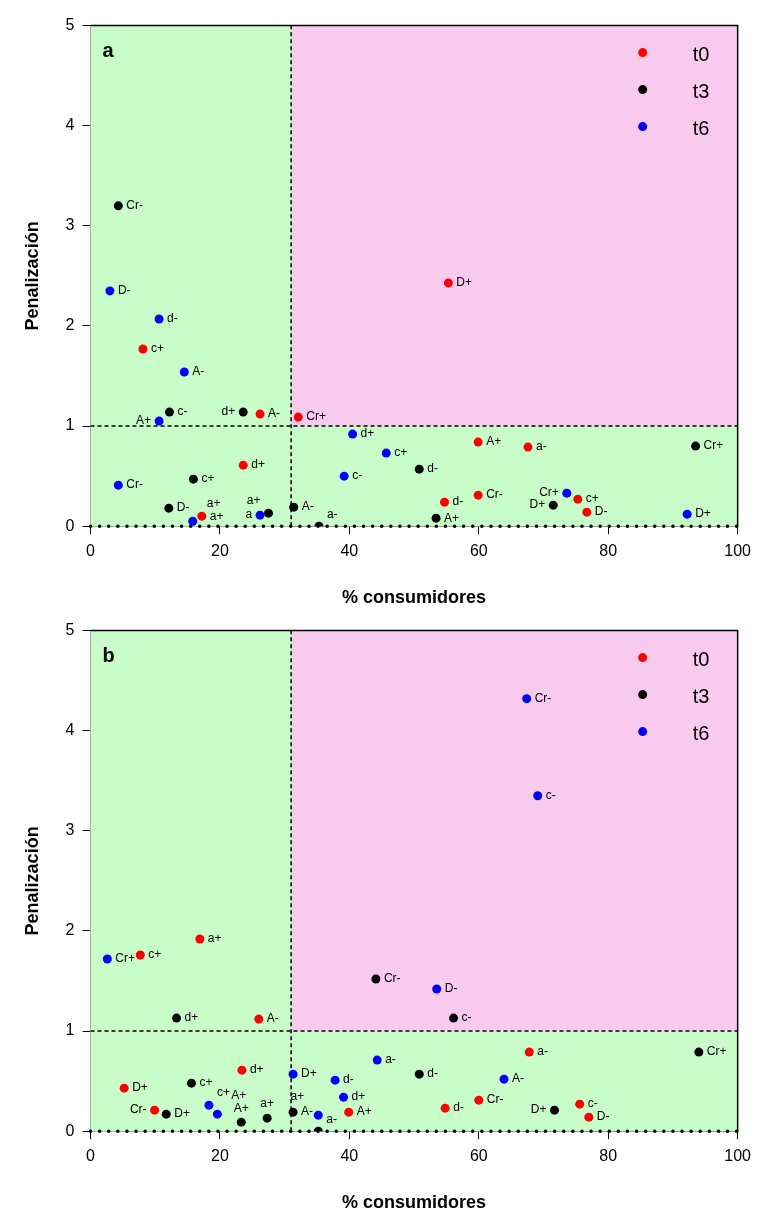 Image resolution: width=767 pixels, height=1226 pixels. Describe the element at coordinates (108, 655) in the screenshot. I see `annotation: b` at that location.